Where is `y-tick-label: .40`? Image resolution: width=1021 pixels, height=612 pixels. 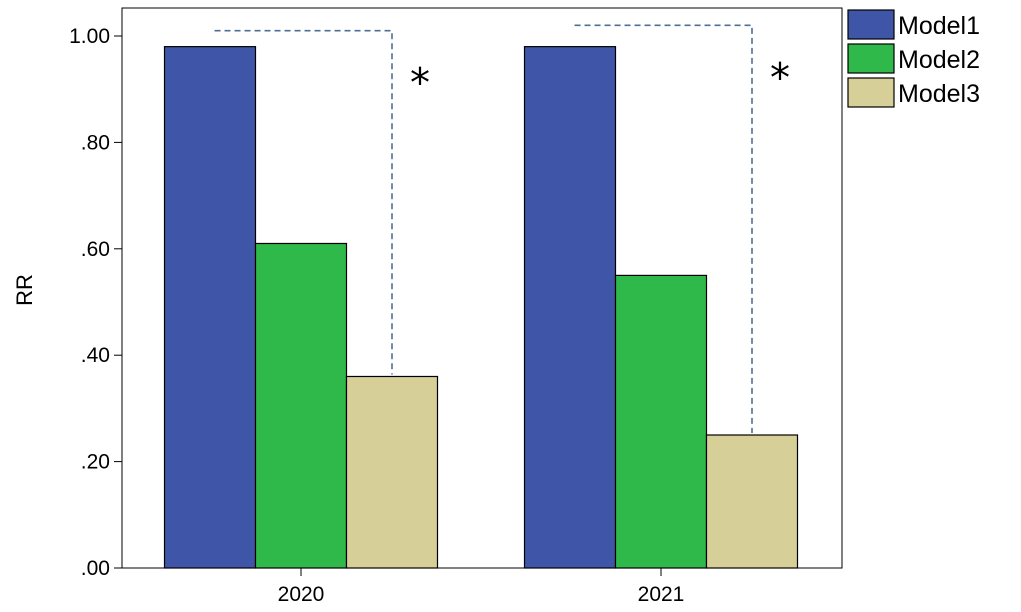 y-tick-label: .40 is located at coordinates (95, 355).